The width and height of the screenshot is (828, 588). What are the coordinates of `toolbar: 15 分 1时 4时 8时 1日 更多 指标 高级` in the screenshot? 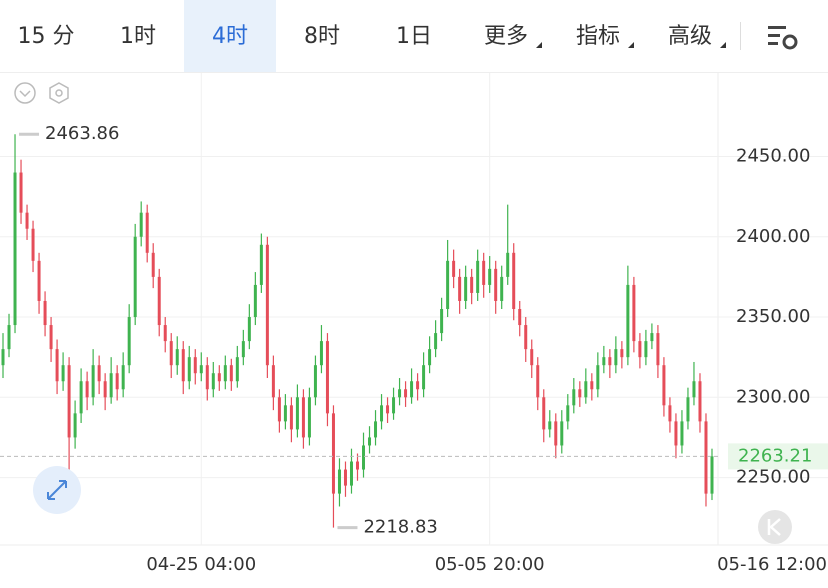 It's located at (414, 36).